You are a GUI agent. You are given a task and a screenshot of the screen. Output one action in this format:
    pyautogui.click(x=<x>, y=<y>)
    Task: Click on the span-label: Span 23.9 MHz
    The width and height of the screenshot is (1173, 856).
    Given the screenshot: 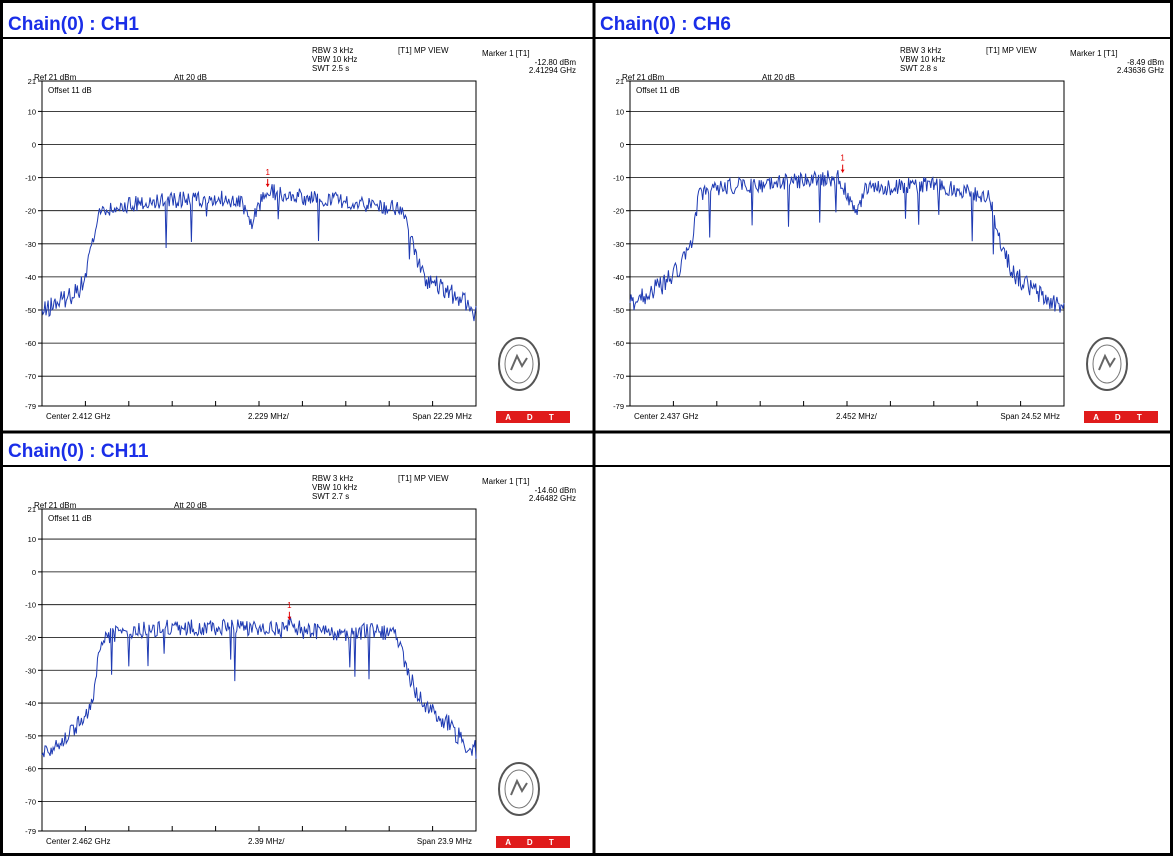 What is the action you would take?
    pyautogui.click(x=444, y=841)
    